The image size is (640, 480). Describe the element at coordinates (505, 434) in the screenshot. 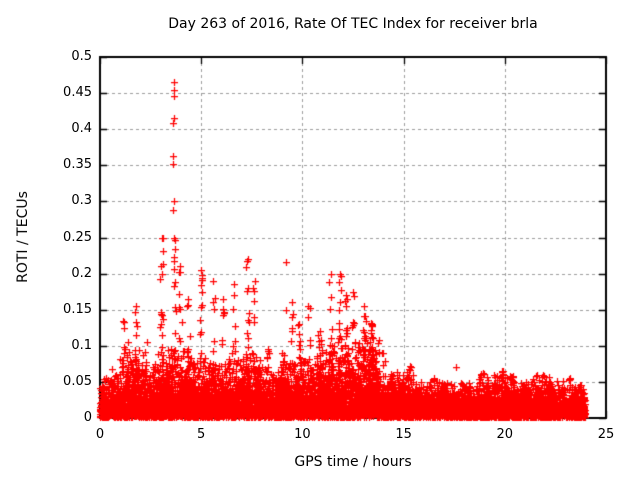

I see `x-tick-label: 20` at that location.